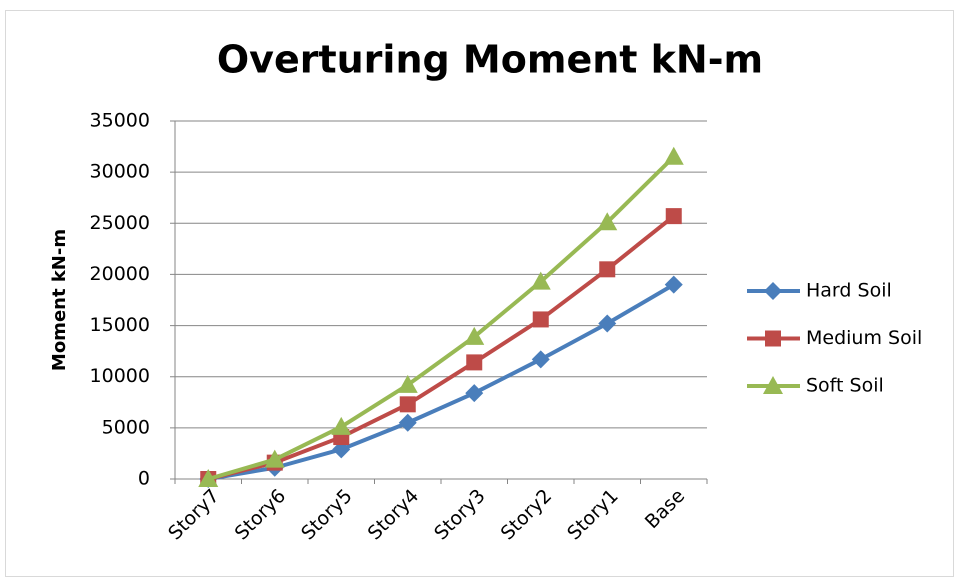 Image resolution: width=955 pixels, height=578 pixels. I want to click on y-tick-label: 5000, so click(126, 427).